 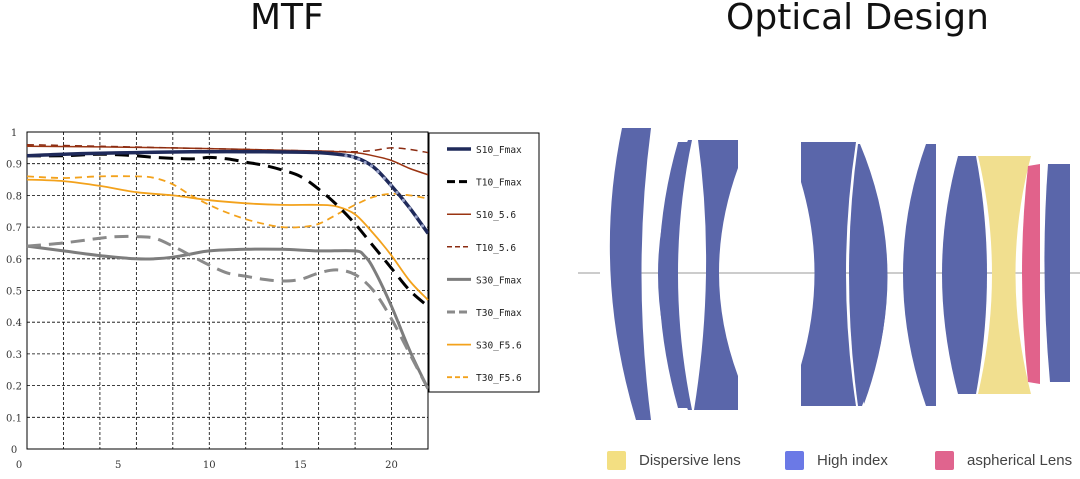 I want to click on y-tick-label: 0.5, so click(x=14, y=292).